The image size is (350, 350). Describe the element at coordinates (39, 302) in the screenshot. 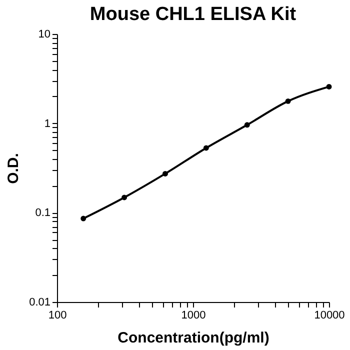

I see `y-tick-label: 0.01` at that location.